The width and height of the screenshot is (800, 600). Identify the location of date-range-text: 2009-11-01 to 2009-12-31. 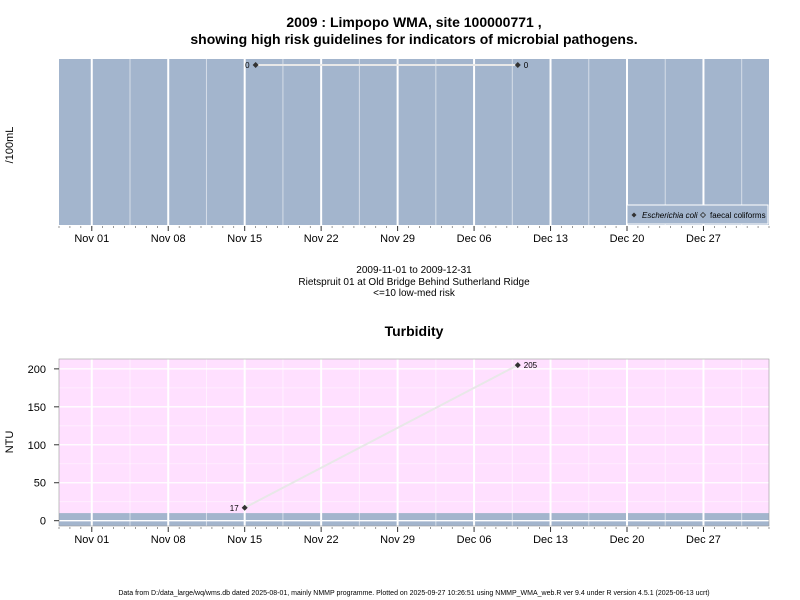
(414, 270).